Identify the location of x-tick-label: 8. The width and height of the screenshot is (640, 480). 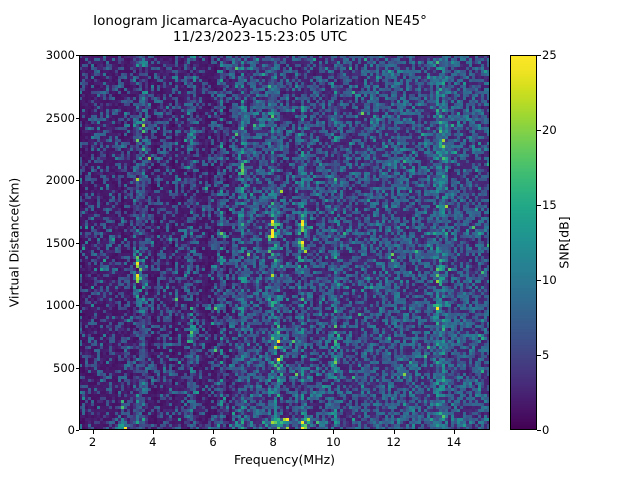
(273, 442).